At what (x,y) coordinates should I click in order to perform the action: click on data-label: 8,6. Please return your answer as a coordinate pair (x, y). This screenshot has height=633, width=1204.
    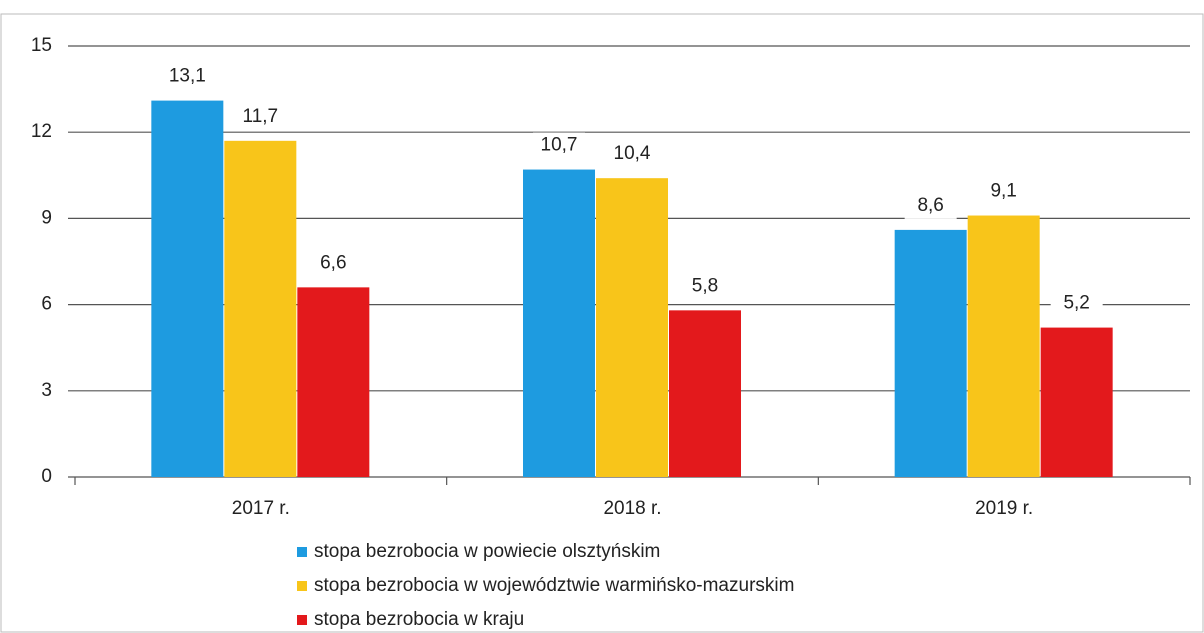
    Looking at the image, I should click on (930, 205).